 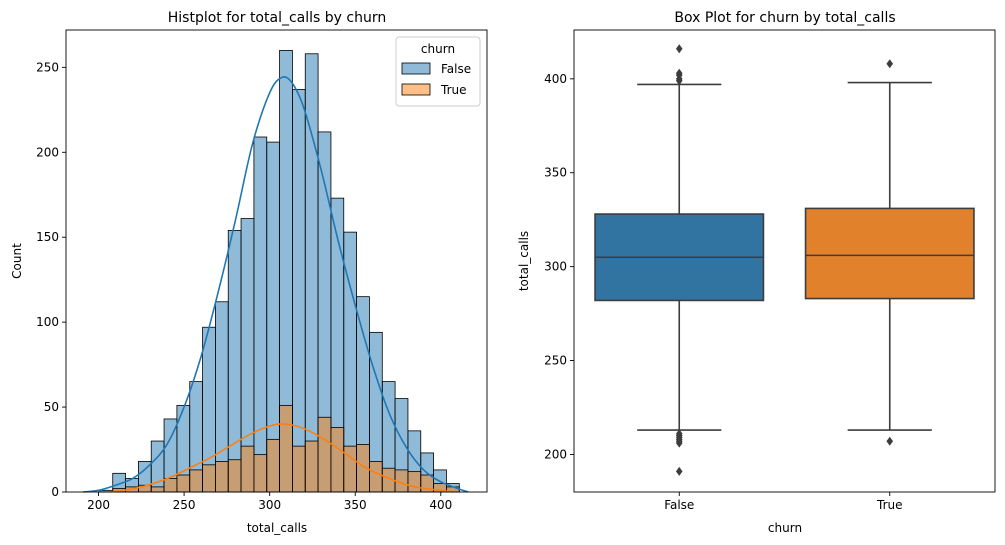 I want to click on legend-title: churn, so click(x=438, y=49).